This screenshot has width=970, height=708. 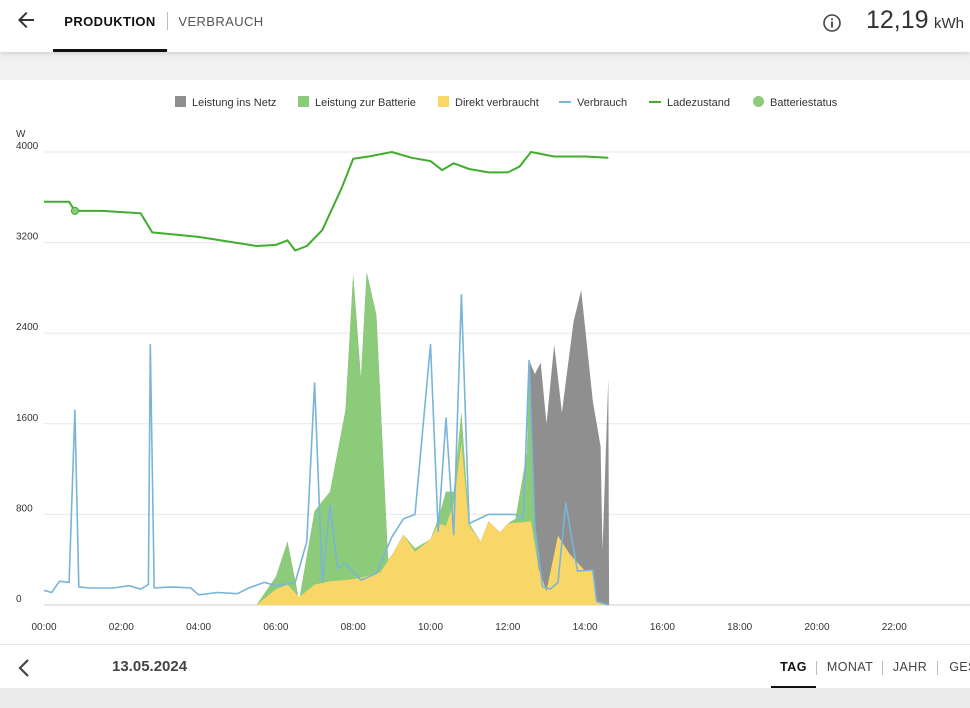 What do you see at coordinates (430, 627) in the screenshot?
I see `x-tick-label: 10:00` at bounding box center [430, 627].